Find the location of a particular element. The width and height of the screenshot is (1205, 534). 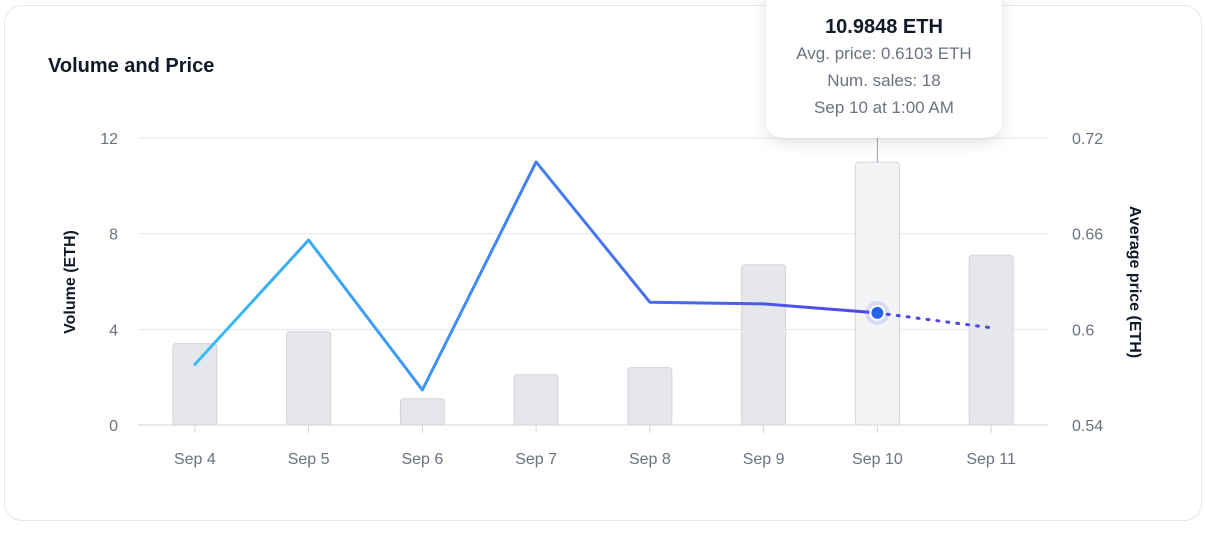

x-tick-label: Sep 5 is located at coordinates (309, 459).